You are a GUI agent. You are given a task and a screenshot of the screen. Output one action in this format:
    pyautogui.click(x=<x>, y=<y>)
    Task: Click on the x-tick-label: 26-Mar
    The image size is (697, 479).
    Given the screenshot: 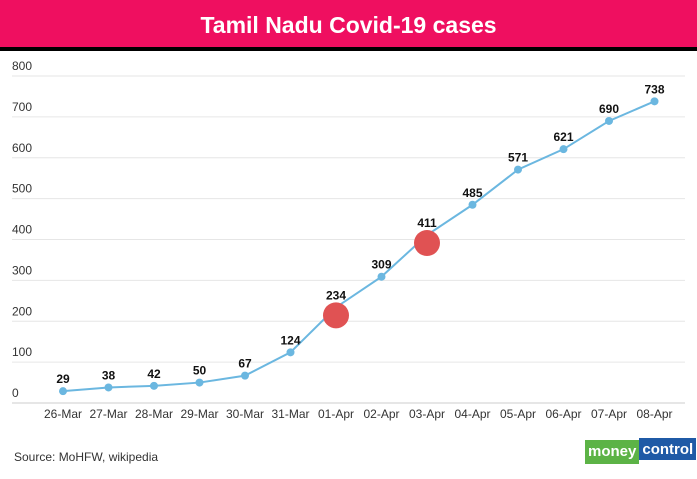 What is the action you would take?
    pyautogui.click(x=63, y=414)
    